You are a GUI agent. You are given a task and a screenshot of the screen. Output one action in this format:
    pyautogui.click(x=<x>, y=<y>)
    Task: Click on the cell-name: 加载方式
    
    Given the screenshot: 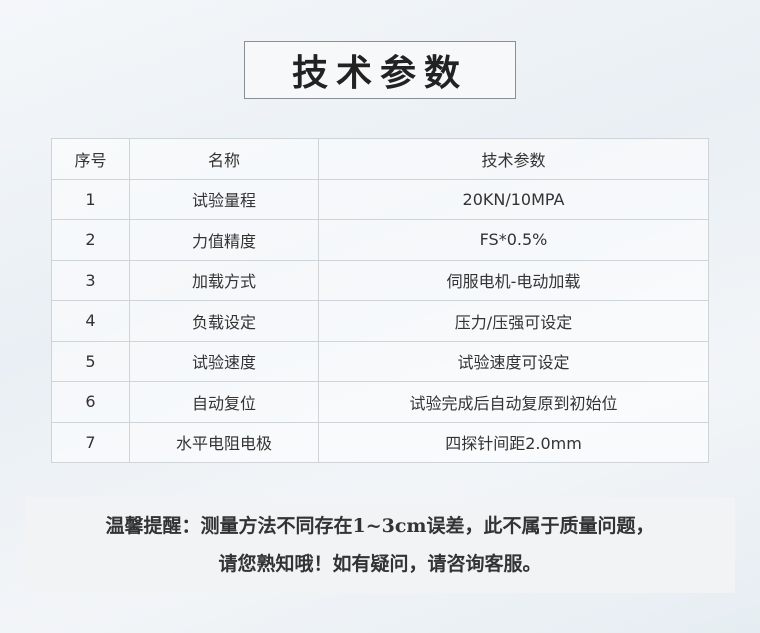 What is the action you would take?
    pyautogui.click(x=224, y=280)
    